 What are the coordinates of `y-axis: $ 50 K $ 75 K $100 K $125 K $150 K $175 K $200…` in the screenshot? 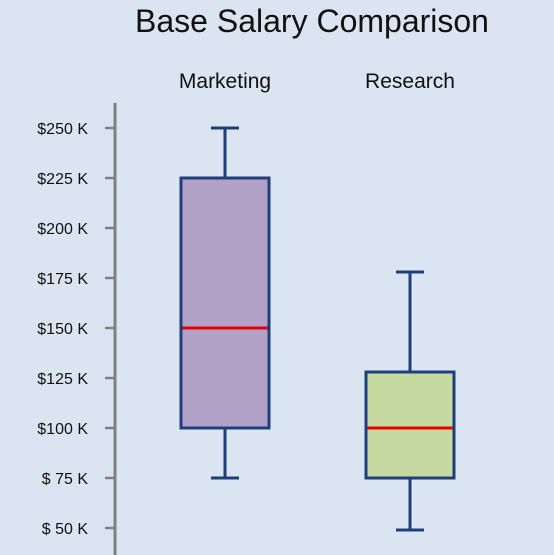 It's located at (77, 329).